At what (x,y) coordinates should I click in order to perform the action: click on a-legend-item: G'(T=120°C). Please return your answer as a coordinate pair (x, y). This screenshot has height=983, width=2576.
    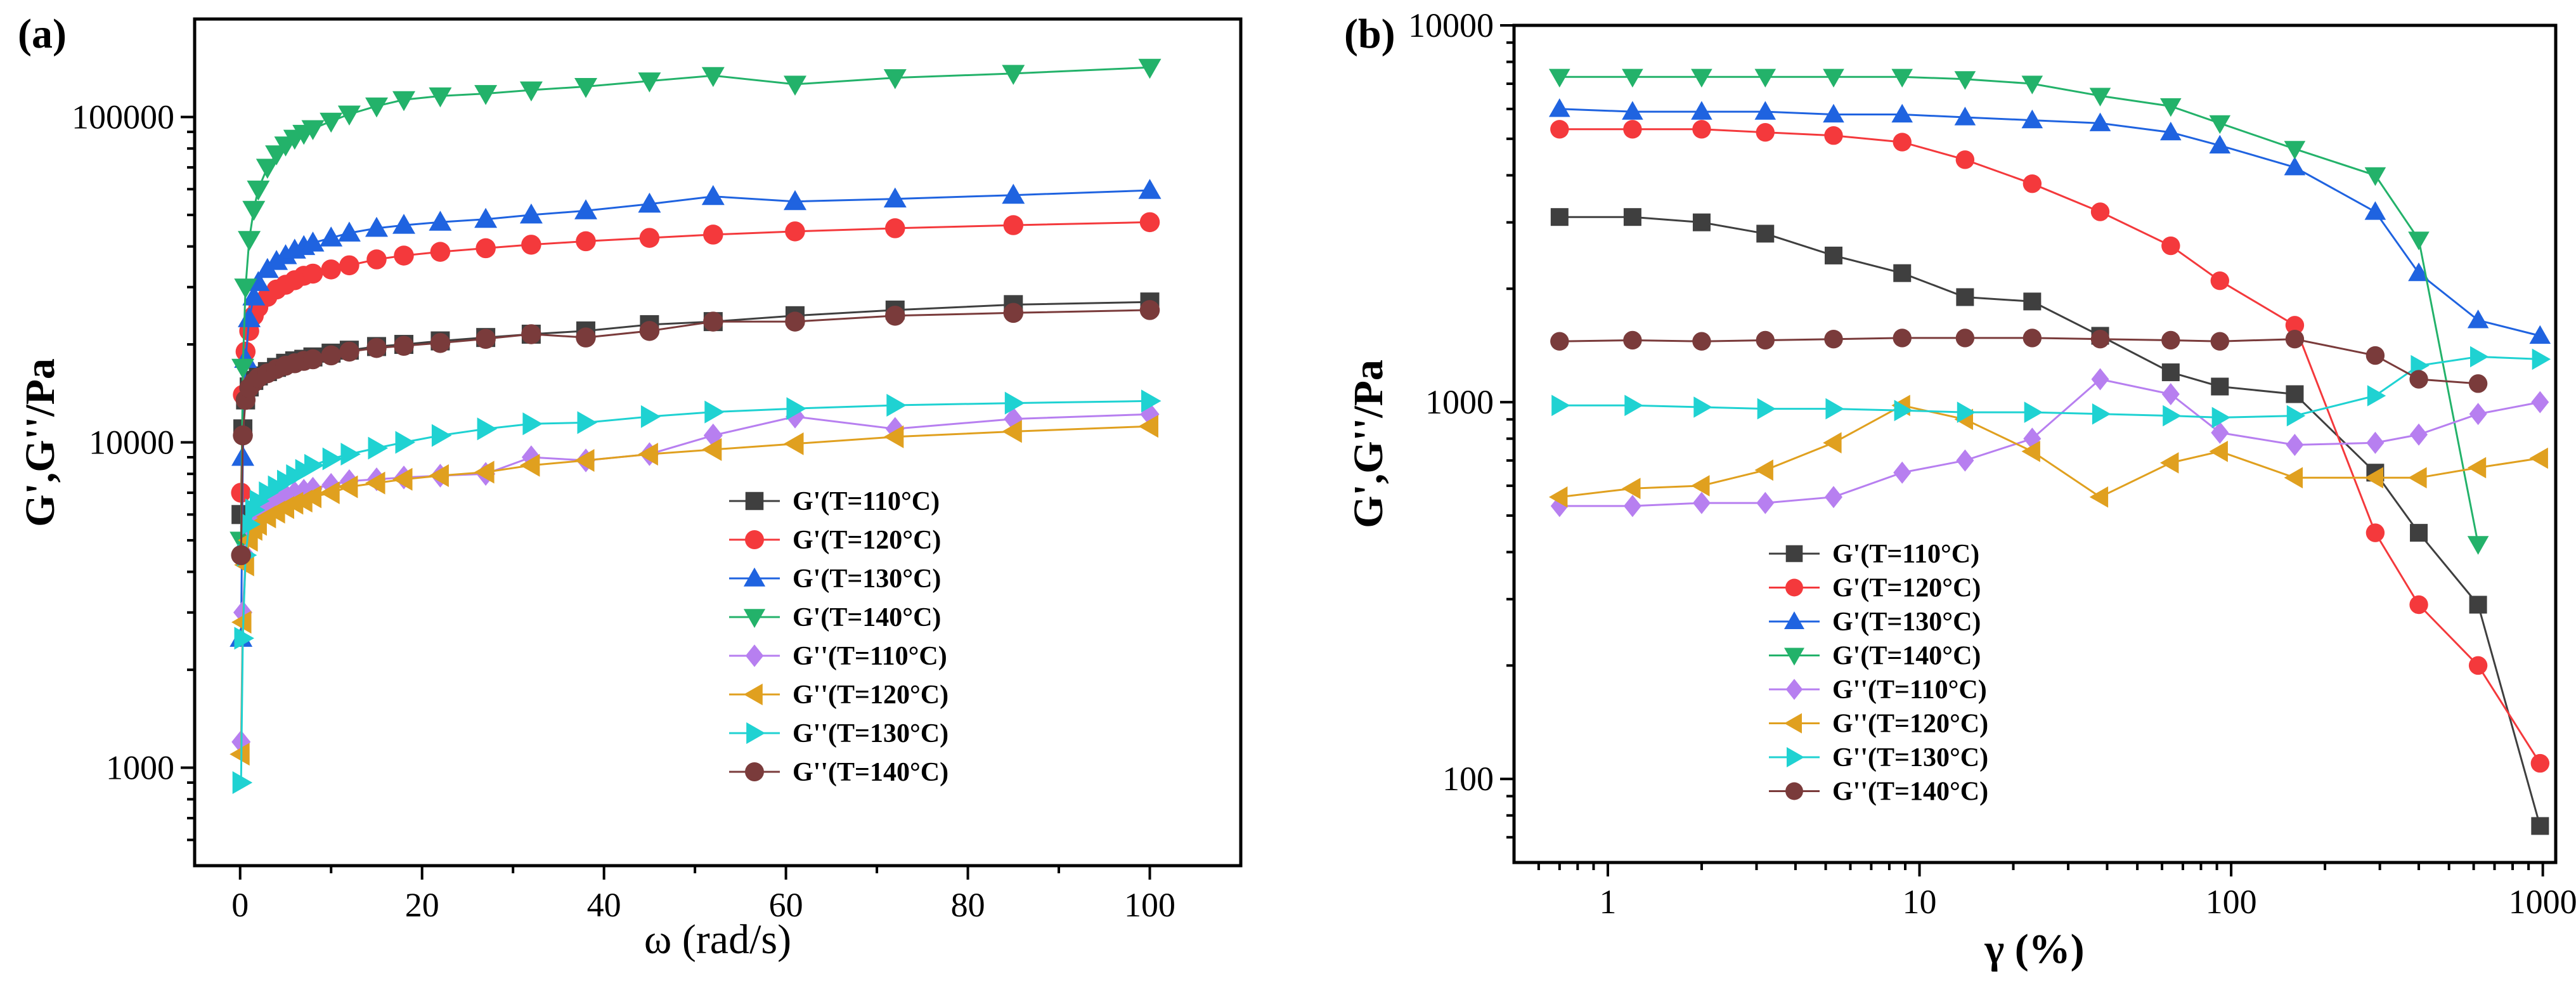
    Looking at the image, I should click on (835, 540).